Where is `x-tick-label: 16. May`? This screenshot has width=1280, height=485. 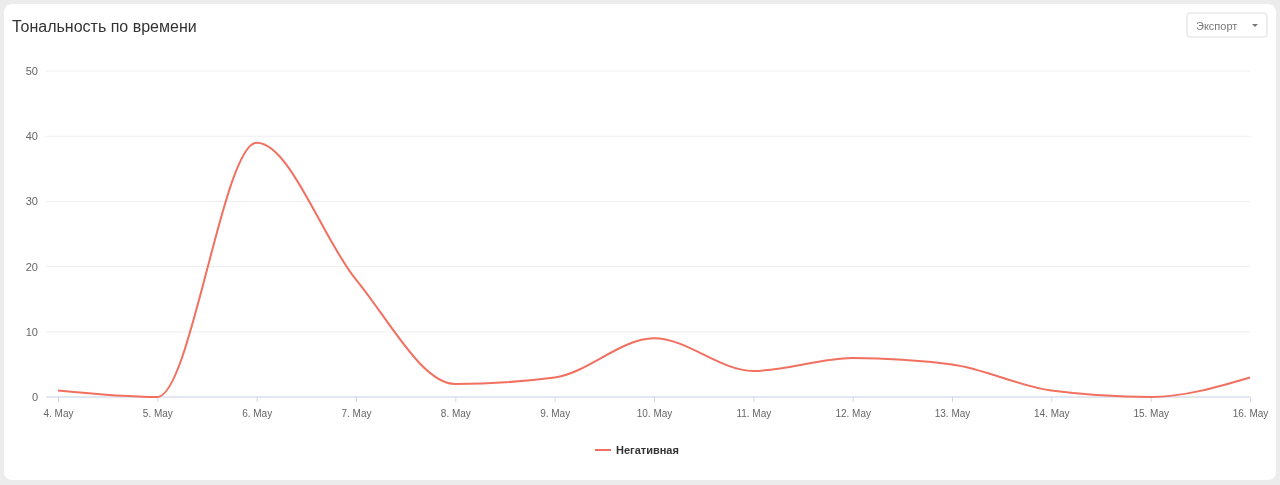 x-tick-label: 16. May is located at coordinates (1250, 413).